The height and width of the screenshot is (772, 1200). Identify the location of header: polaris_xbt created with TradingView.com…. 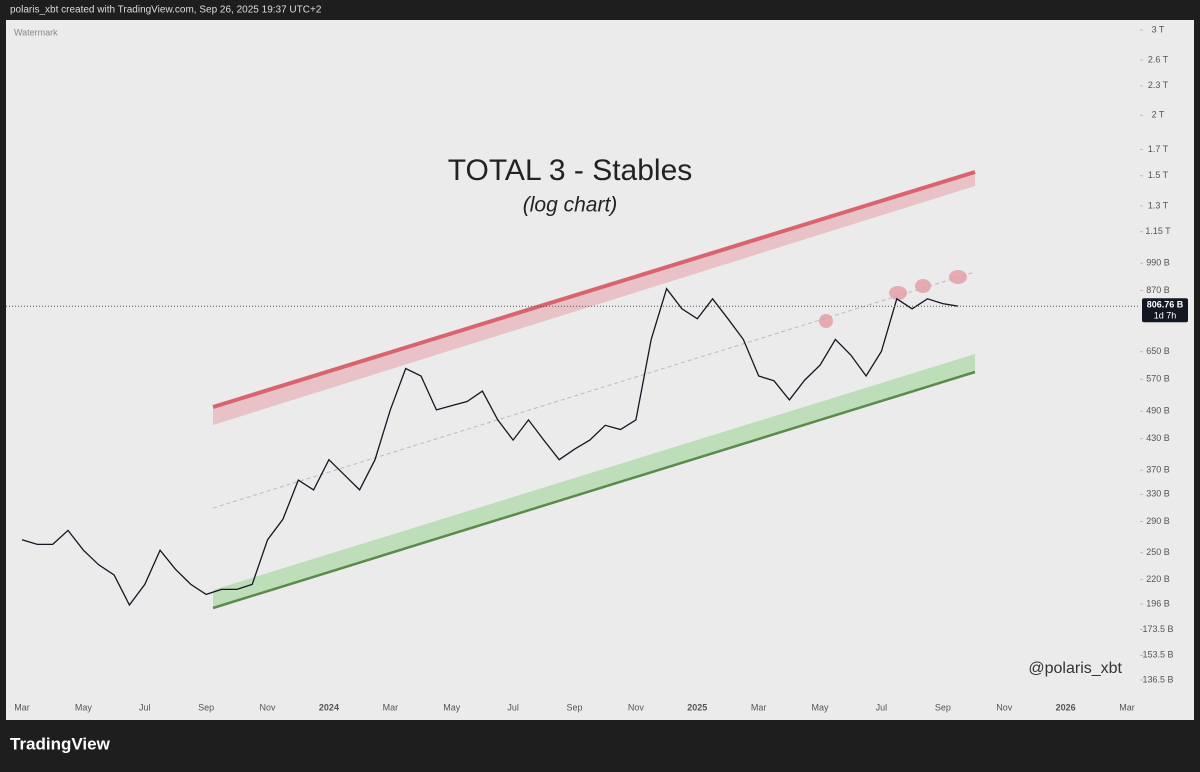
(166, 10).